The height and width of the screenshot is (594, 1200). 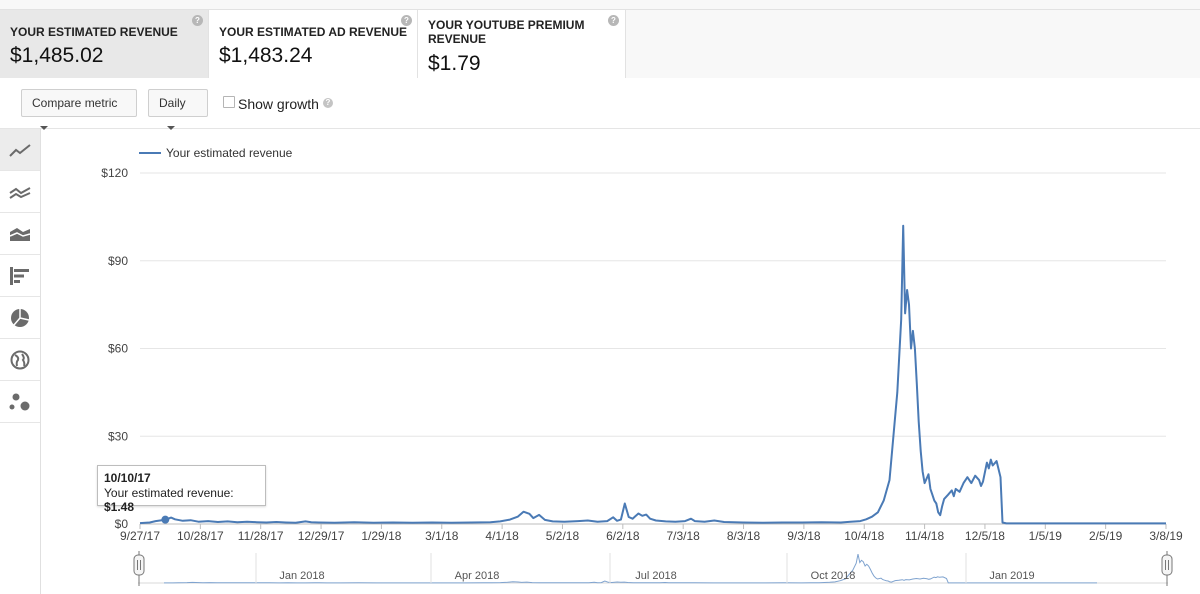 What do you see at coordinates (94, 32) in the screenshot?
I see `card-label: YOUR ESTIMATED REVENUE` at bounding box center [94, 32].